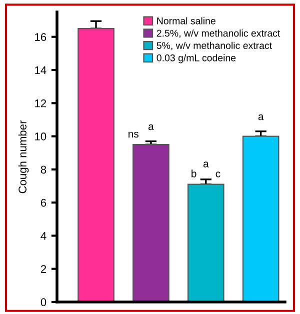 The height and width of the screenshot is (314, 300). Describe the element at coordinates (43, 202) in the screenshot. I see `y-tick-label: 6` at that location.